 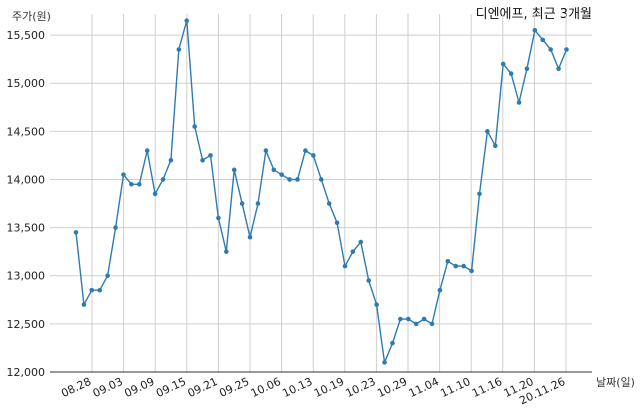 I want to click on x-tick-label: 09.21, so click(x=203, y=387).